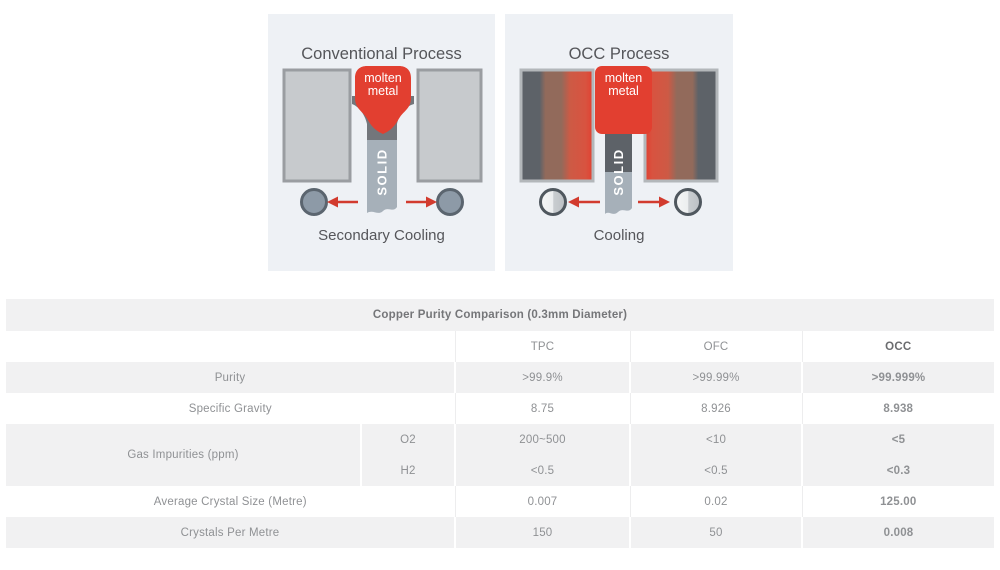  I want to click on purity-ofc: >99.99%, so click(716, 377).